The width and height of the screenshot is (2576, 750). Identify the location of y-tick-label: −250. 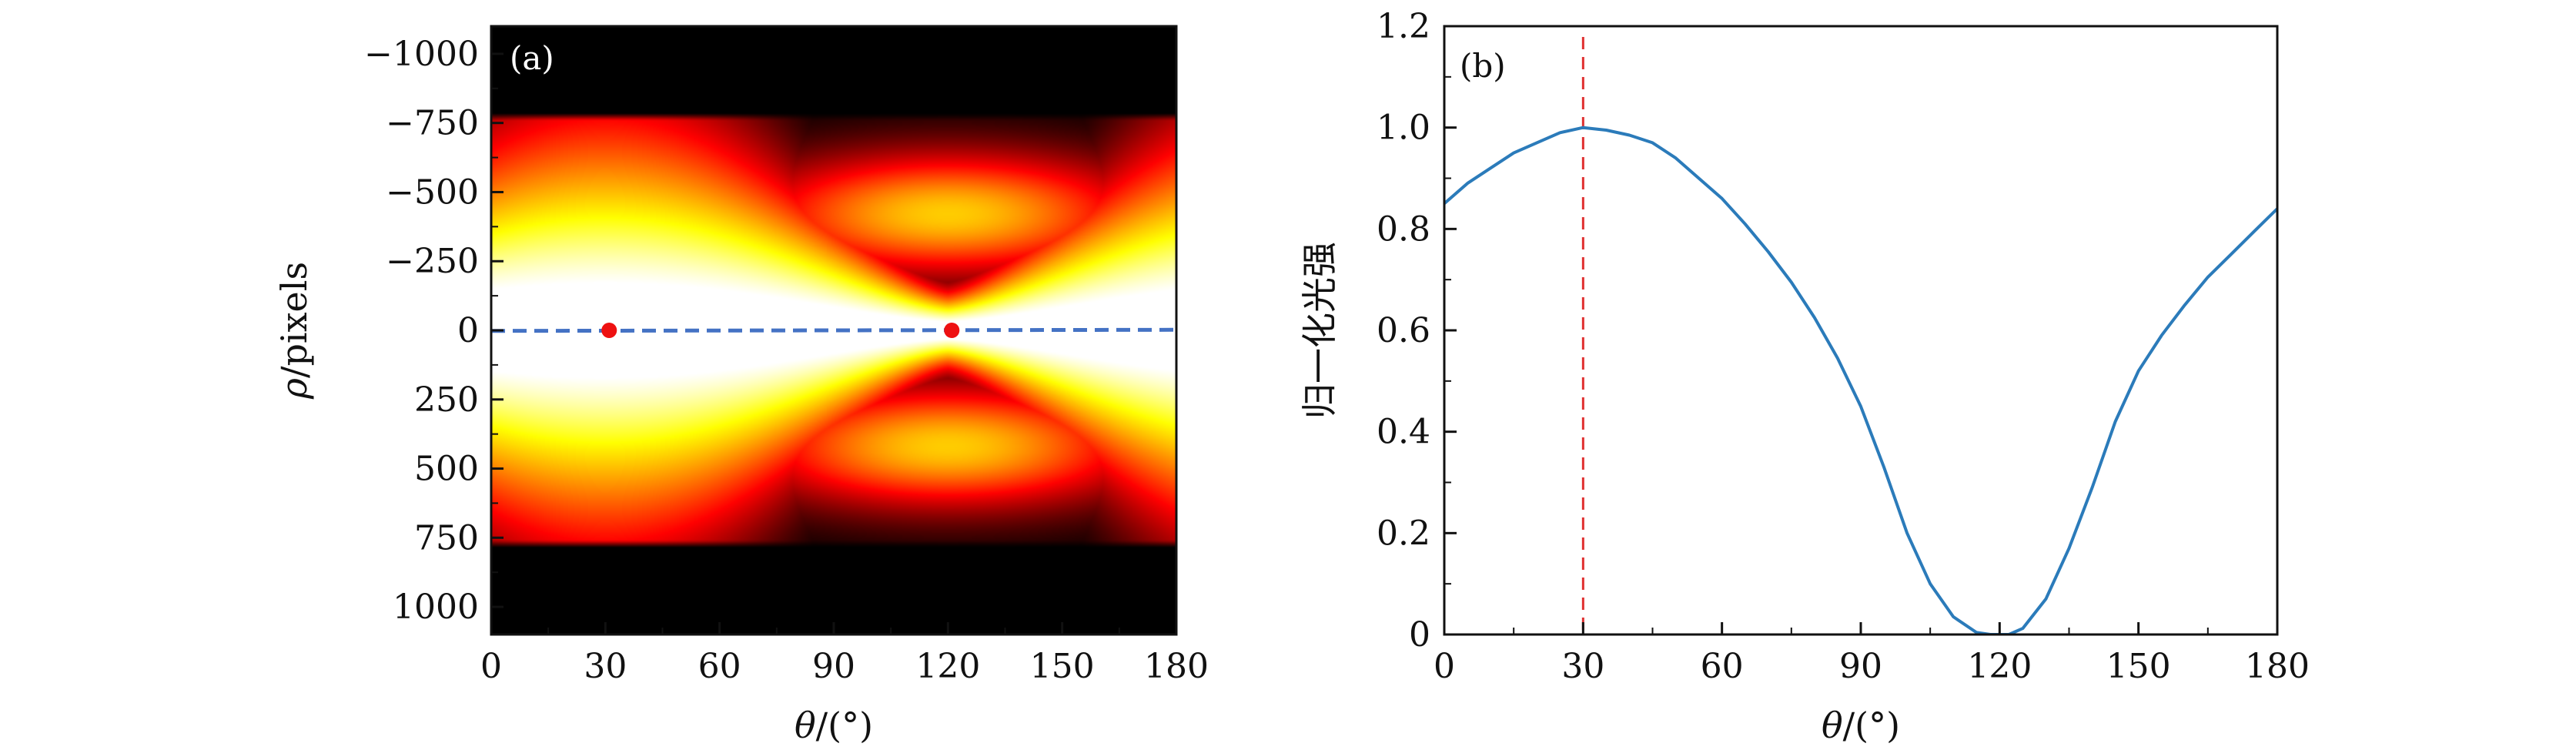
(433, 261).